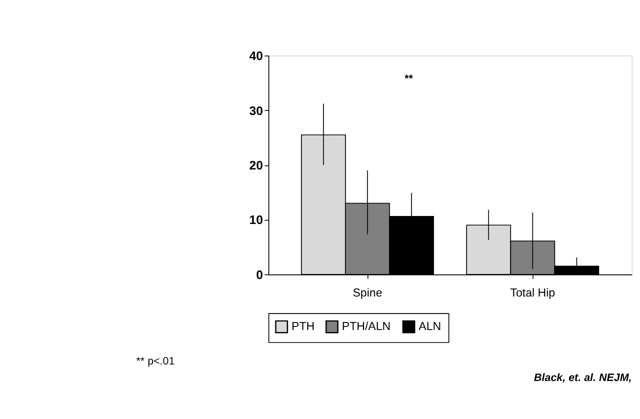  What do you see at coordinates (256, 56) in the screenshot?
I see `y-tick-label: 40` at bounding box center [256, 56].